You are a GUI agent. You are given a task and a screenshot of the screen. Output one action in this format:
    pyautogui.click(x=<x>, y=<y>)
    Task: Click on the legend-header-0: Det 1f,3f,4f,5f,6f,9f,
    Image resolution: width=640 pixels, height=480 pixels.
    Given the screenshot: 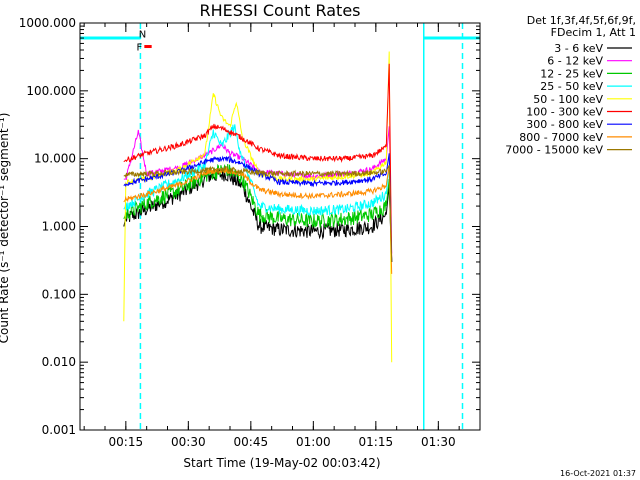 What is the action you would take?
    pyautogui.click(x=581, y=20)
    